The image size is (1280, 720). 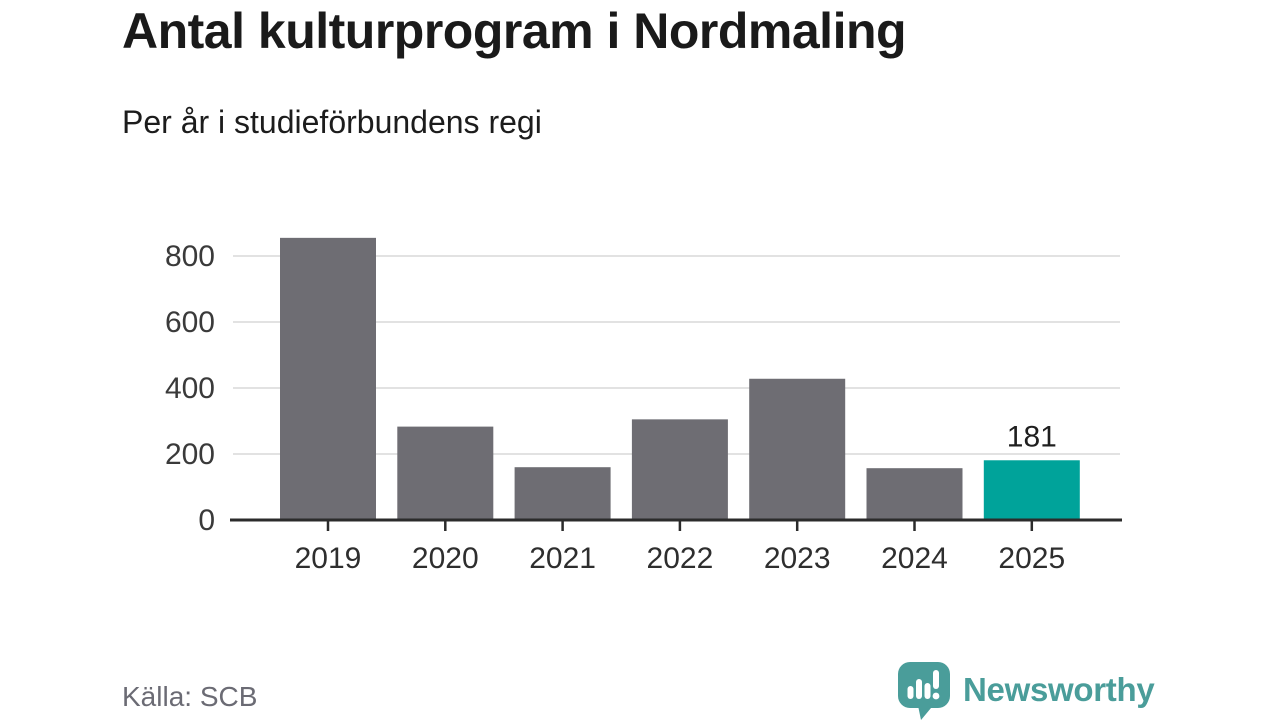 I want to click on newsworthy-logo-icon, so click(x=924, y=691).